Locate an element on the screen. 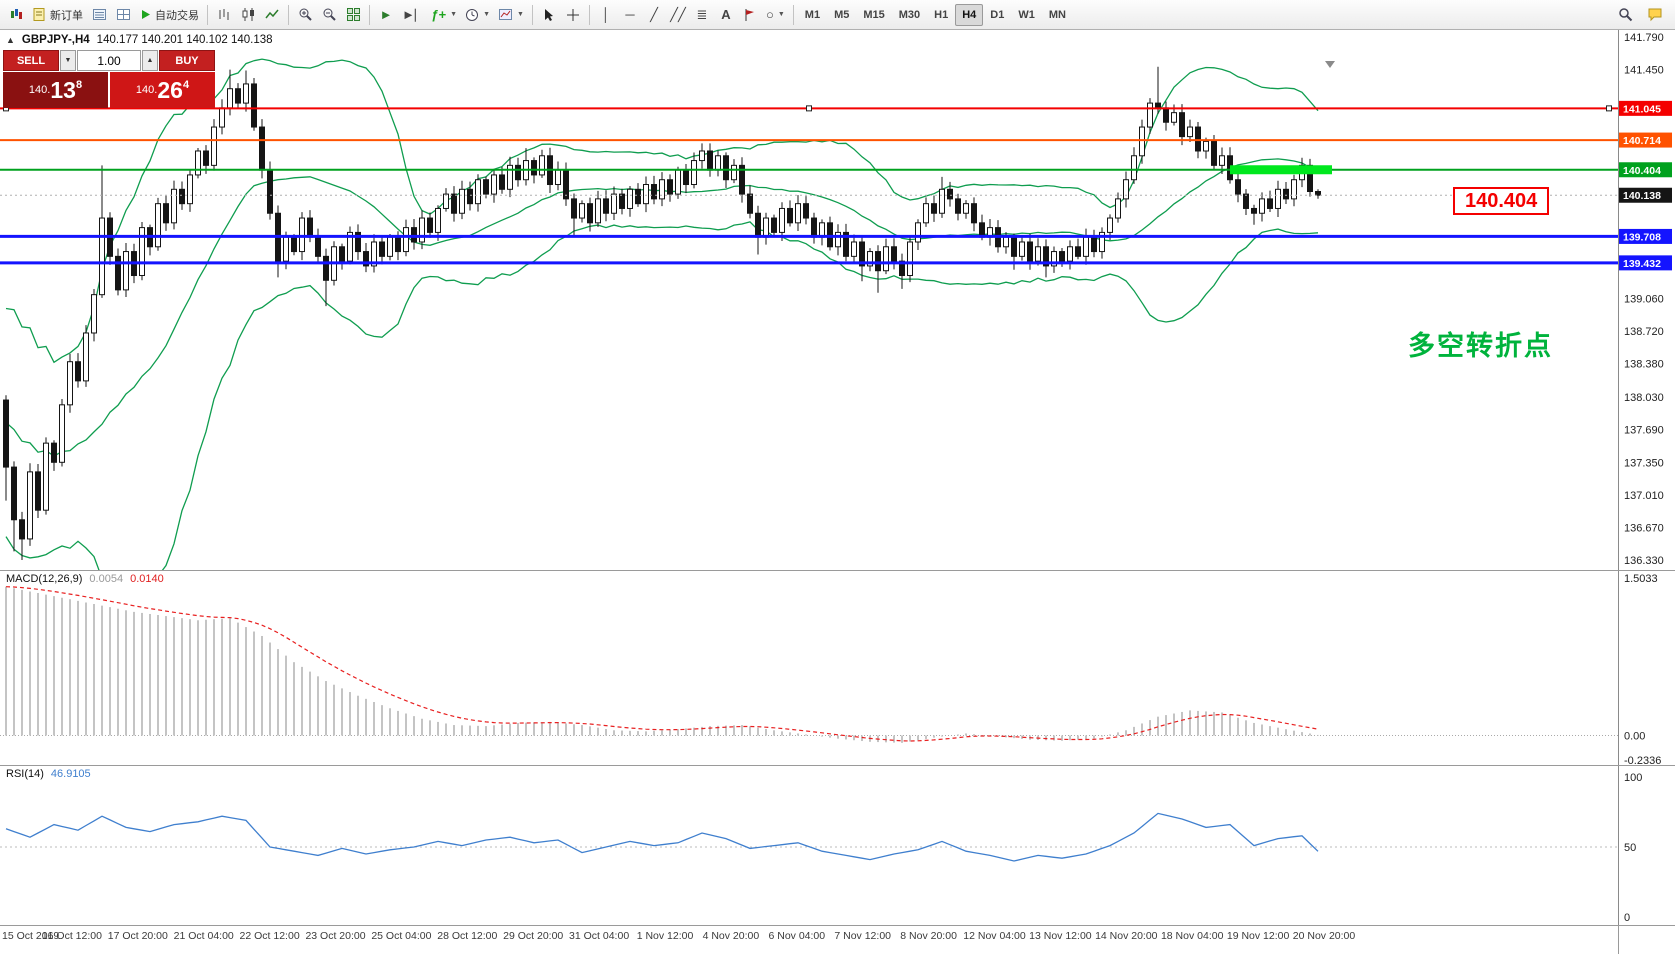 Image resolution: width=1675 pixels, height=954 pixels. horizontal-line-button: ─ is located at coordinates (630, 15).